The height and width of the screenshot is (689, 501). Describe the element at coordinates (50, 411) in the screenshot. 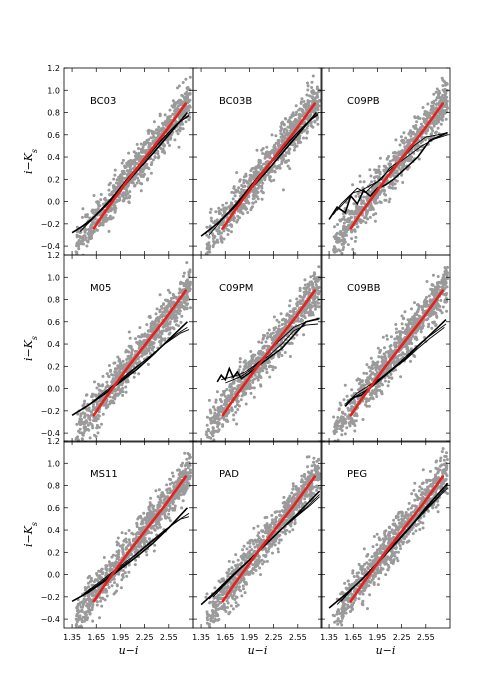

I see `y-tick-label: −0.2` at that location.